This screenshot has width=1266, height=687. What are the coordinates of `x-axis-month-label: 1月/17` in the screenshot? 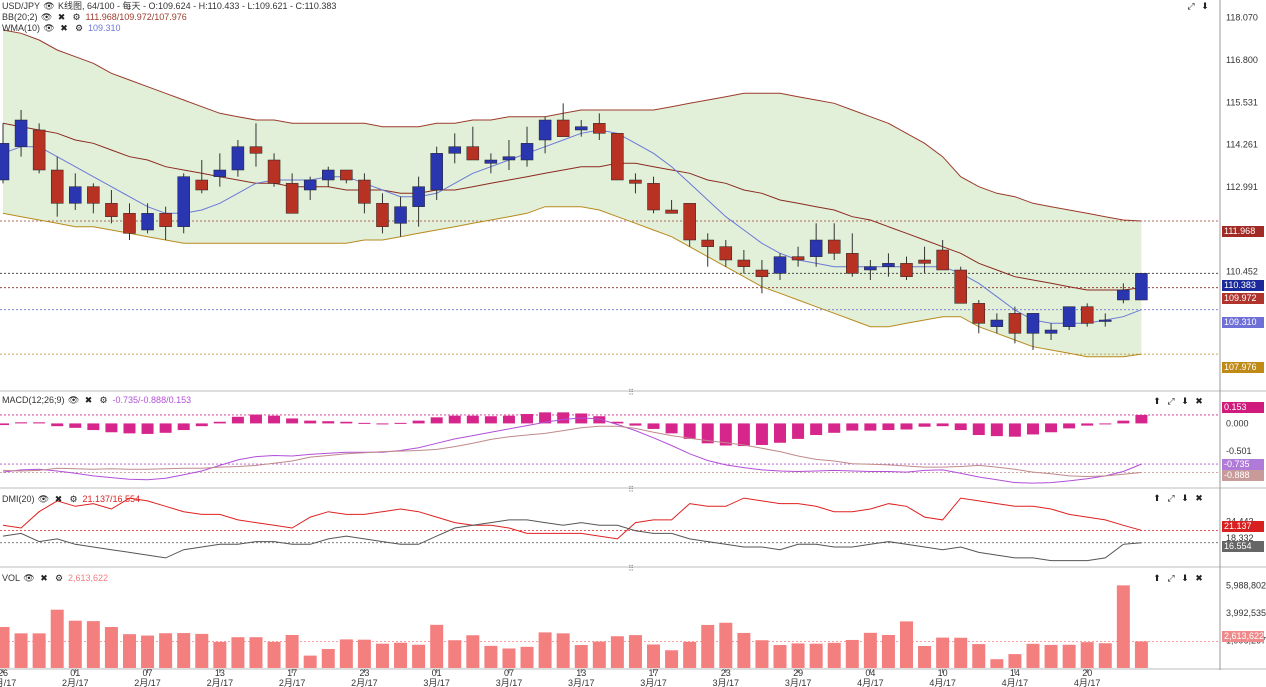 It's located at (8, 682).